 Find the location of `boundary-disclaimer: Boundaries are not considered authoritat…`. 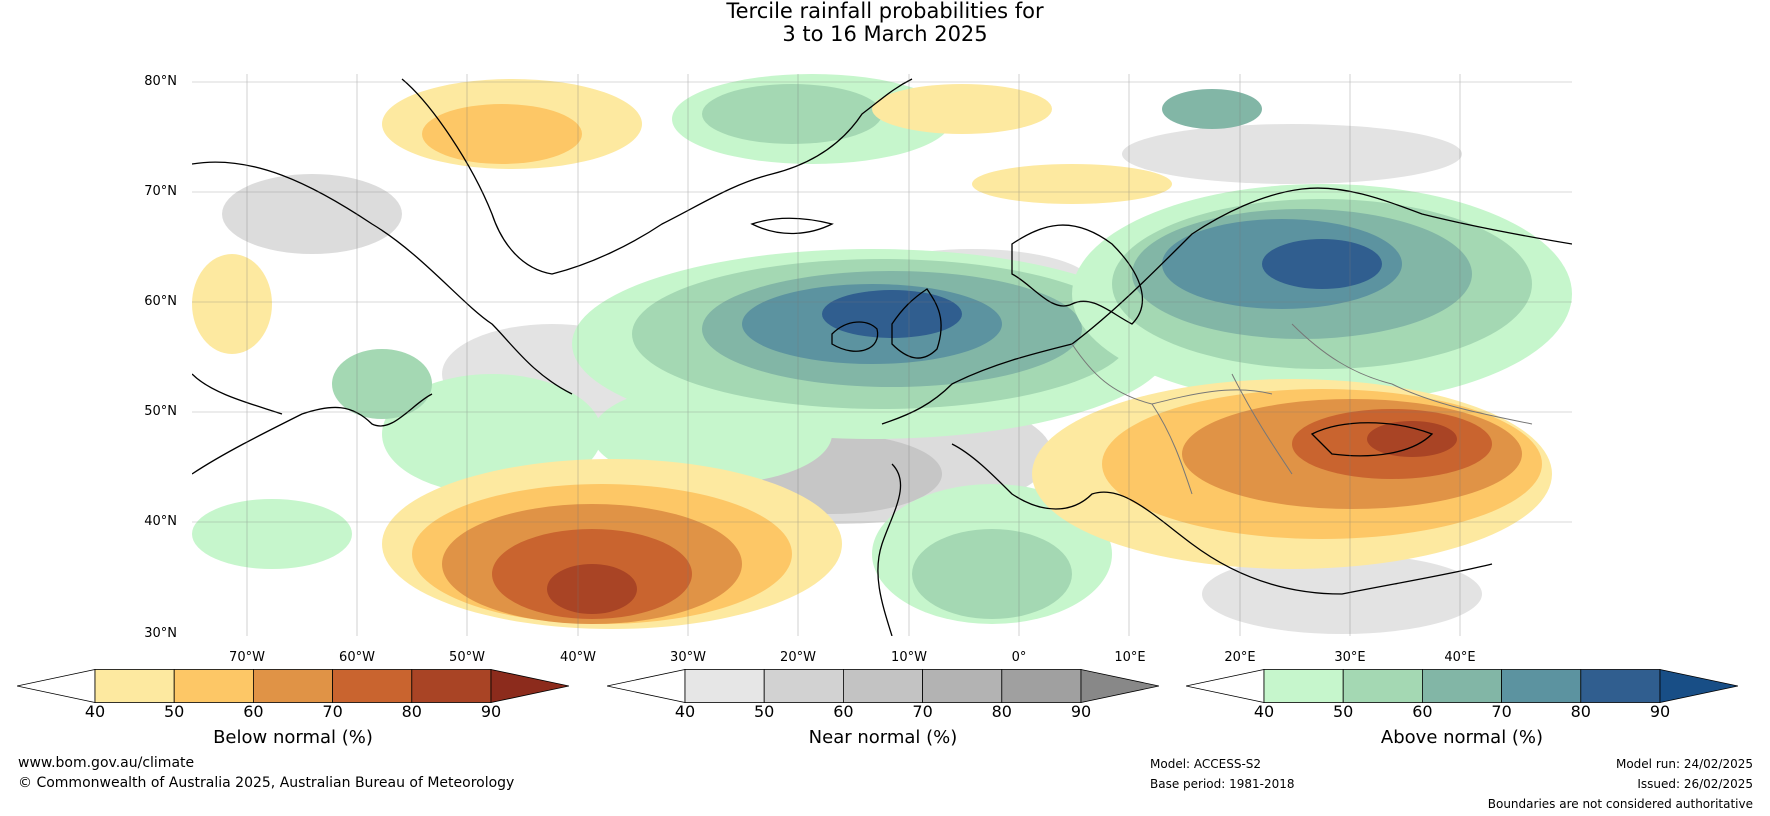

boundary-disclaimer: Boundaries are not considered authoritat… is located at coordinates (1620, 804).